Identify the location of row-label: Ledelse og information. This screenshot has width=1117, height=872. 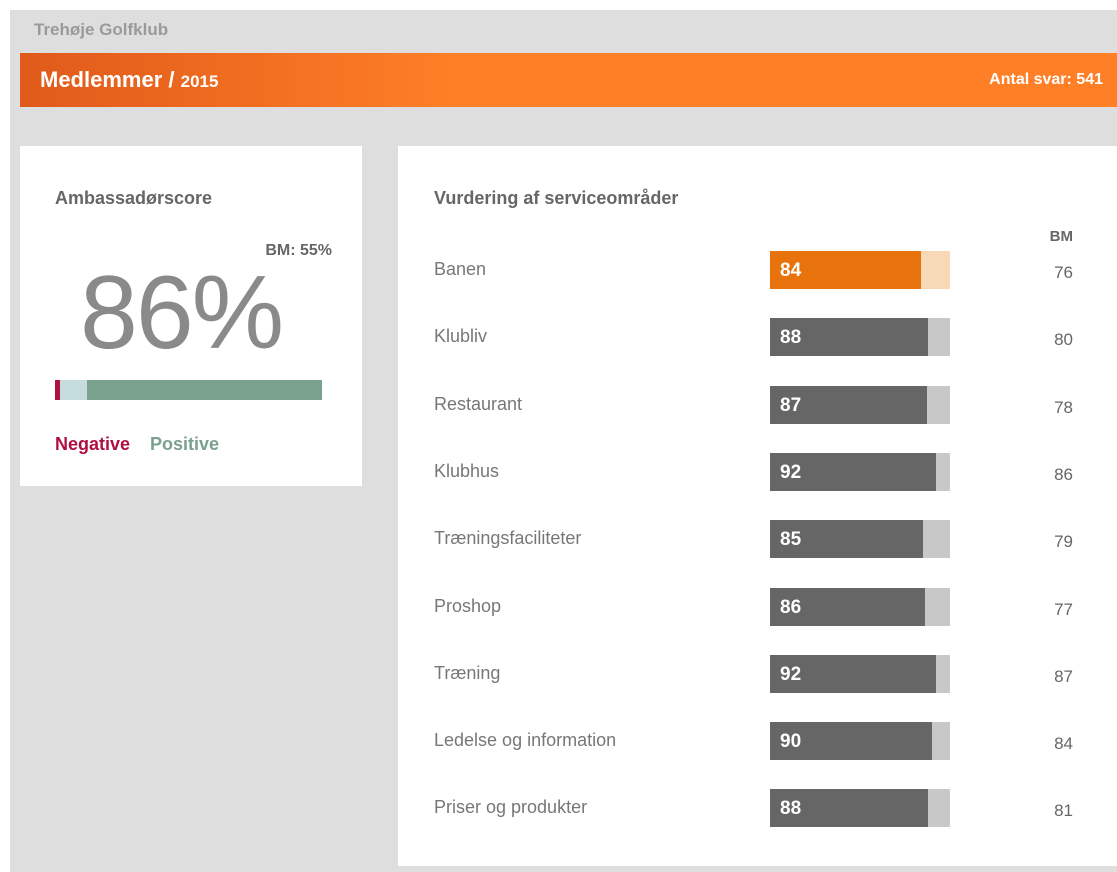
(525, 740).